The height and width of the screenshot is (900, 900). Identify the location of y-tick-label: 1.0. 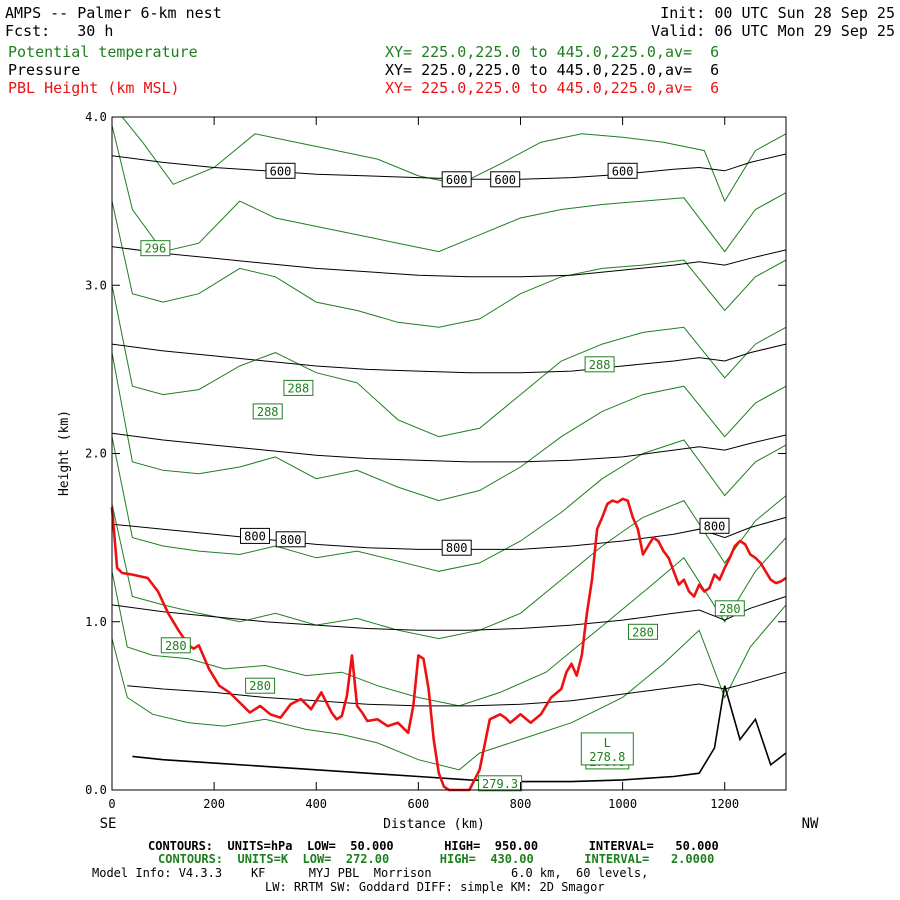
(96, 622).